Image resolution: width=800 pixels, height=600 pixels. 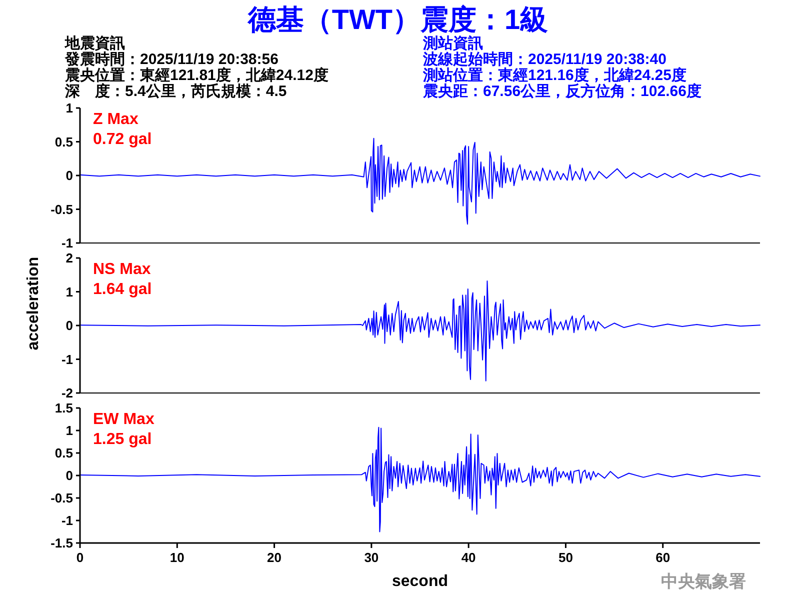 I want to click on x-tick-label: 0, so click(x=80, y=557).